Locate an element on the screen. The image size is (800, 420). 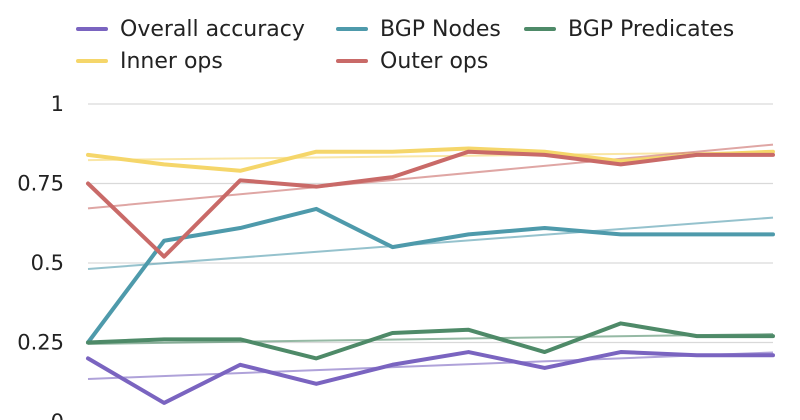
legend-label-bgp-nodes: BGP Nodes is located at coordinates (440, 29).